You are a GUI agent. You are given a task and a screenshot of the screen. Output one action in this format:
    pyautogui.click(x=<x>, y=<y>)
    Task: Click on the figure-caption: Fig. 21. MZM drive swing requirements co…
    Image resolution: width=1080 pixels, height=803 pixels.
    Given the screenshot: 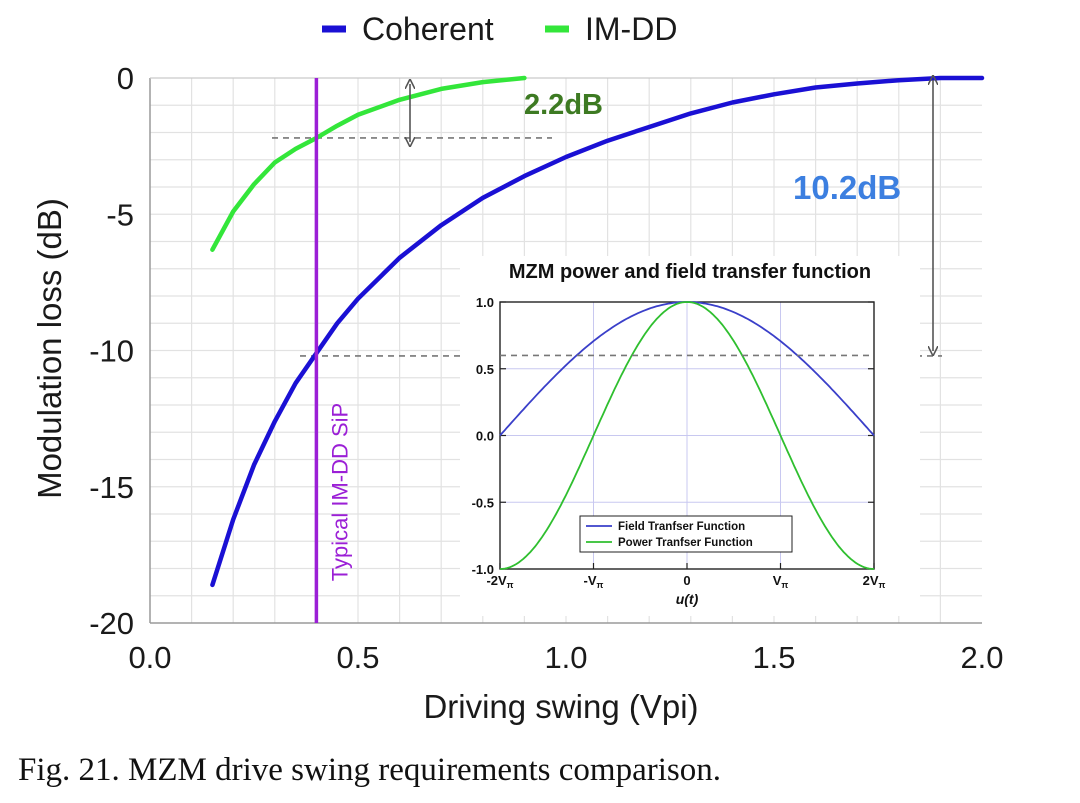 What is the action you would take?
    pyautogui.click(x=369, y=770)
    